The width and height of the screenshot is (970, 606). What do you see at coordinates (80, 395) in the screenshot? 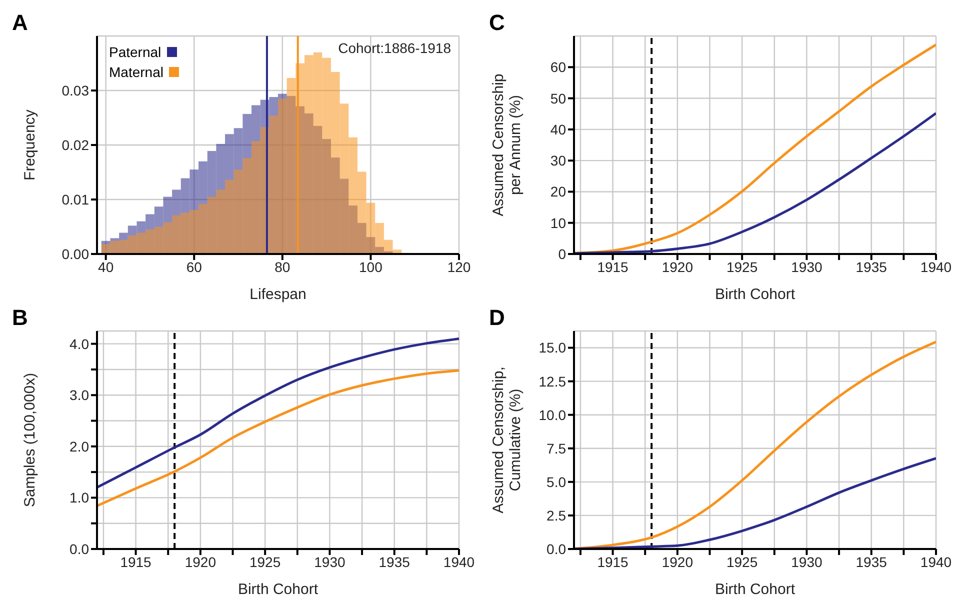
I see `y-tick-label: 3.0` at bounding box center [80, 395].